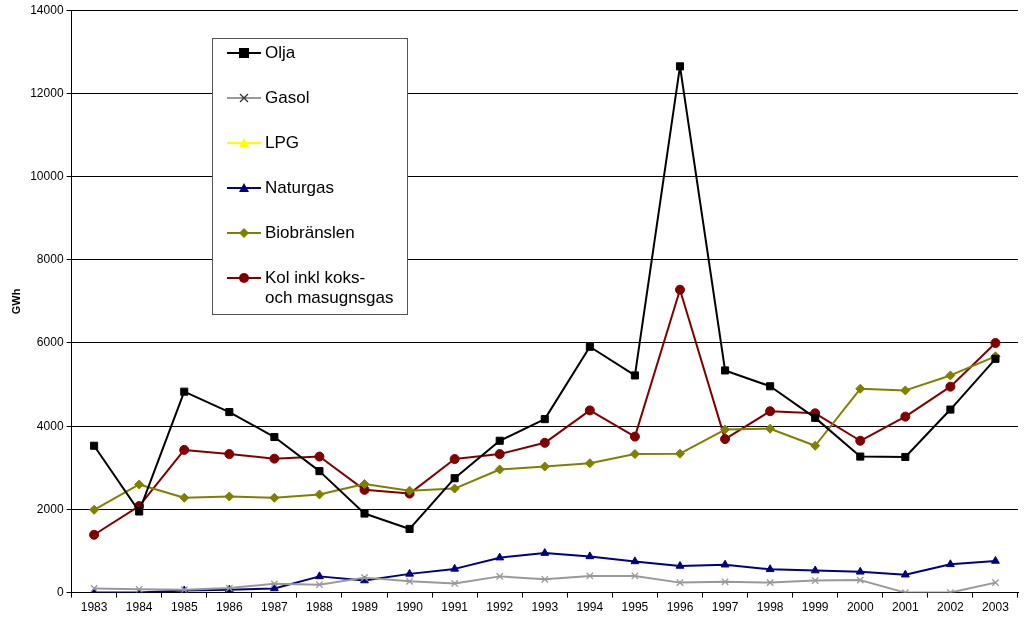 Image resolution: width=1024 pixels, height=622 pixels. What do you see at coordinates (50, 508) in the screenshot?
I see `y-tick-label: 2000` at bounding box center [50, 508].